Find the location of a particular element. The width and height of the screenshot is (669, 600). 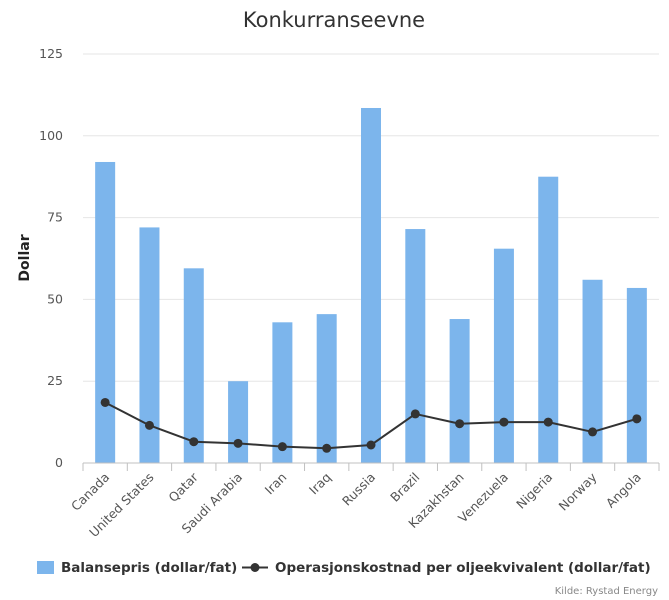

y-tick-label: 125 is located at coordinates (51, 53).